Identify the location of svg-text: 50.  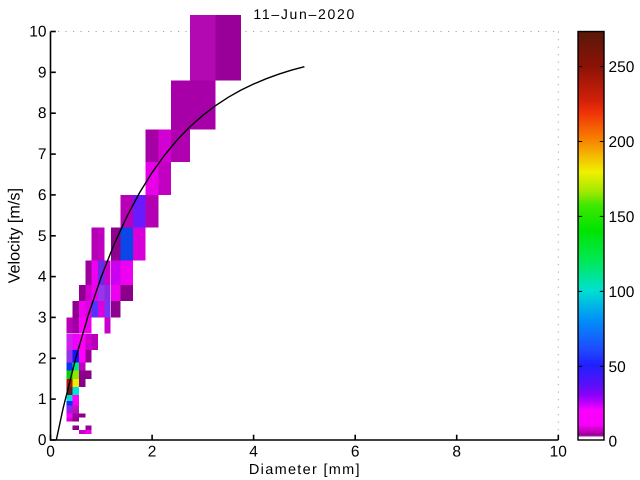
(618, 367).